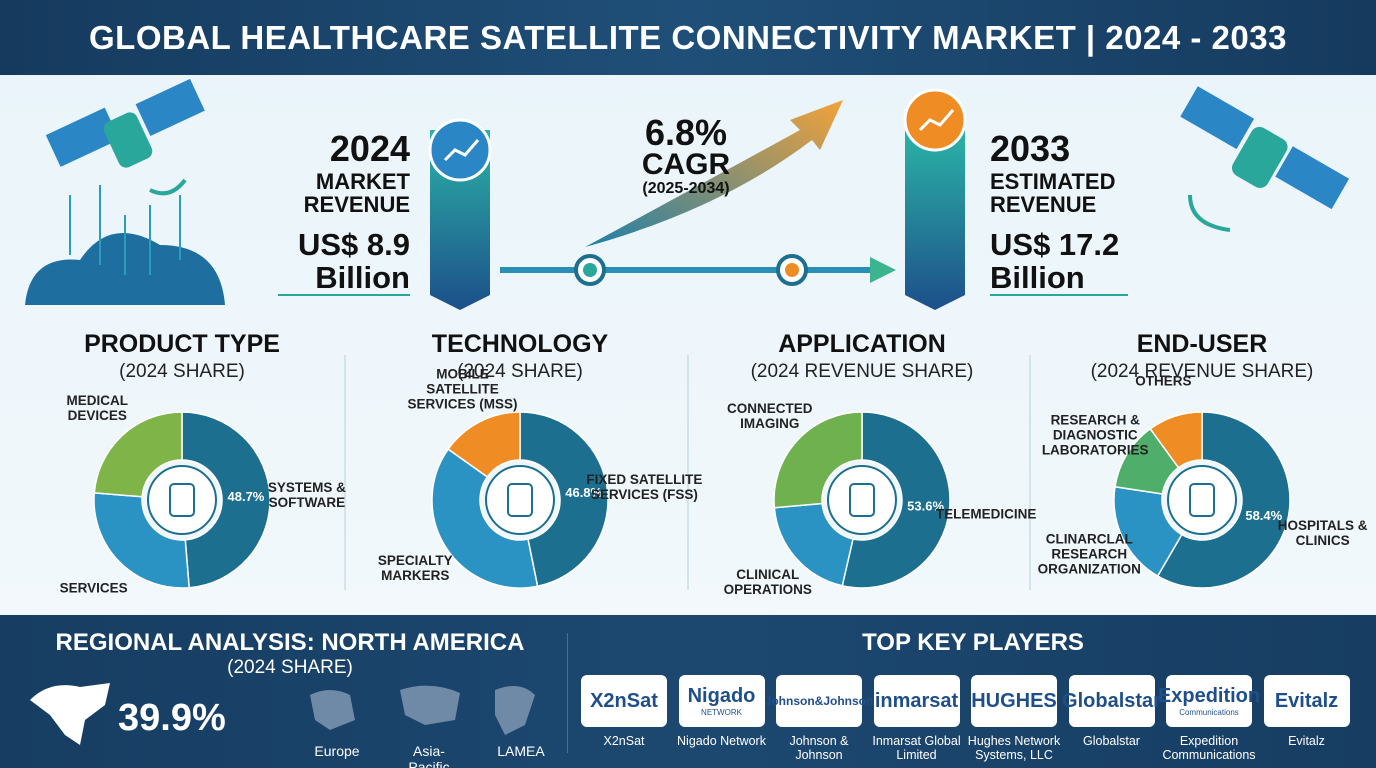 The height and width of the screenshot is (768, 1376). What do you see at coordinates (125, 191) in the screenshot?
I see `satellite-left` at bounding box center [125, 191].